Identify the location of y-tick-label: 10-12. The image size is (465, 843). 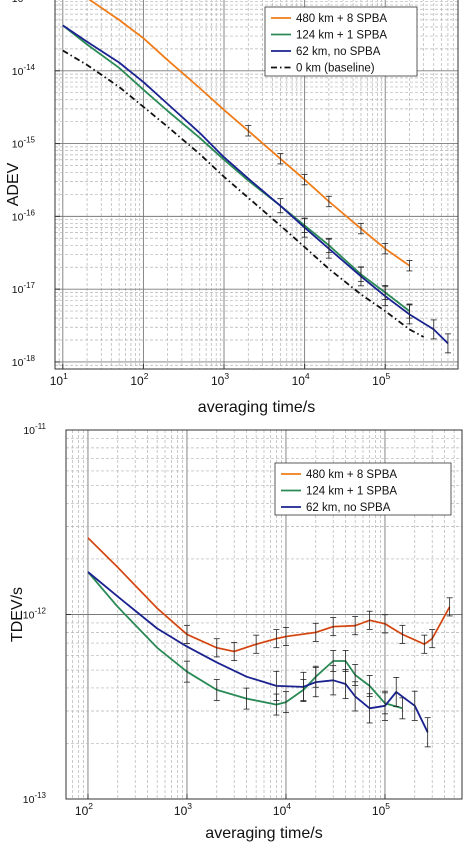
(35, 614).